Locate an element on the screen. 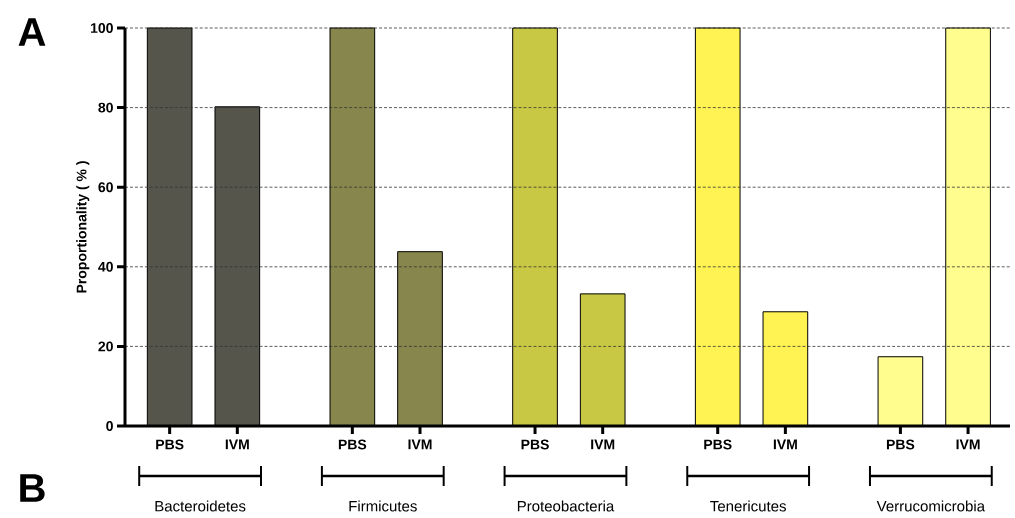  y-tick-label: 0 is located at coordinates (109, 426).